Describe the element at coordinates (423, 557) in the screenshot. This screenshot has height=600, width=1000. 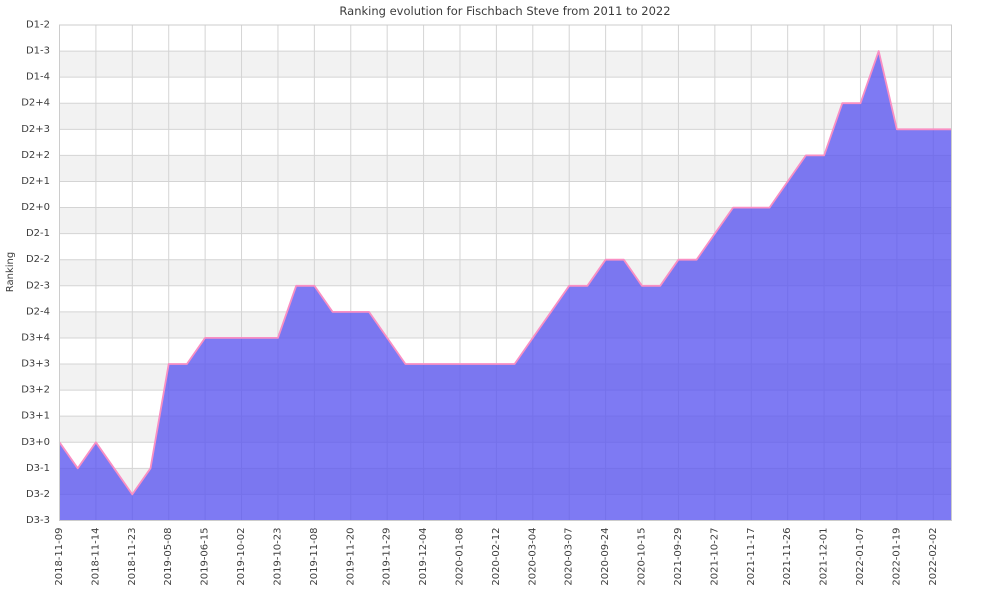
I see `x-tick-label: 2019-12-04` at that location.